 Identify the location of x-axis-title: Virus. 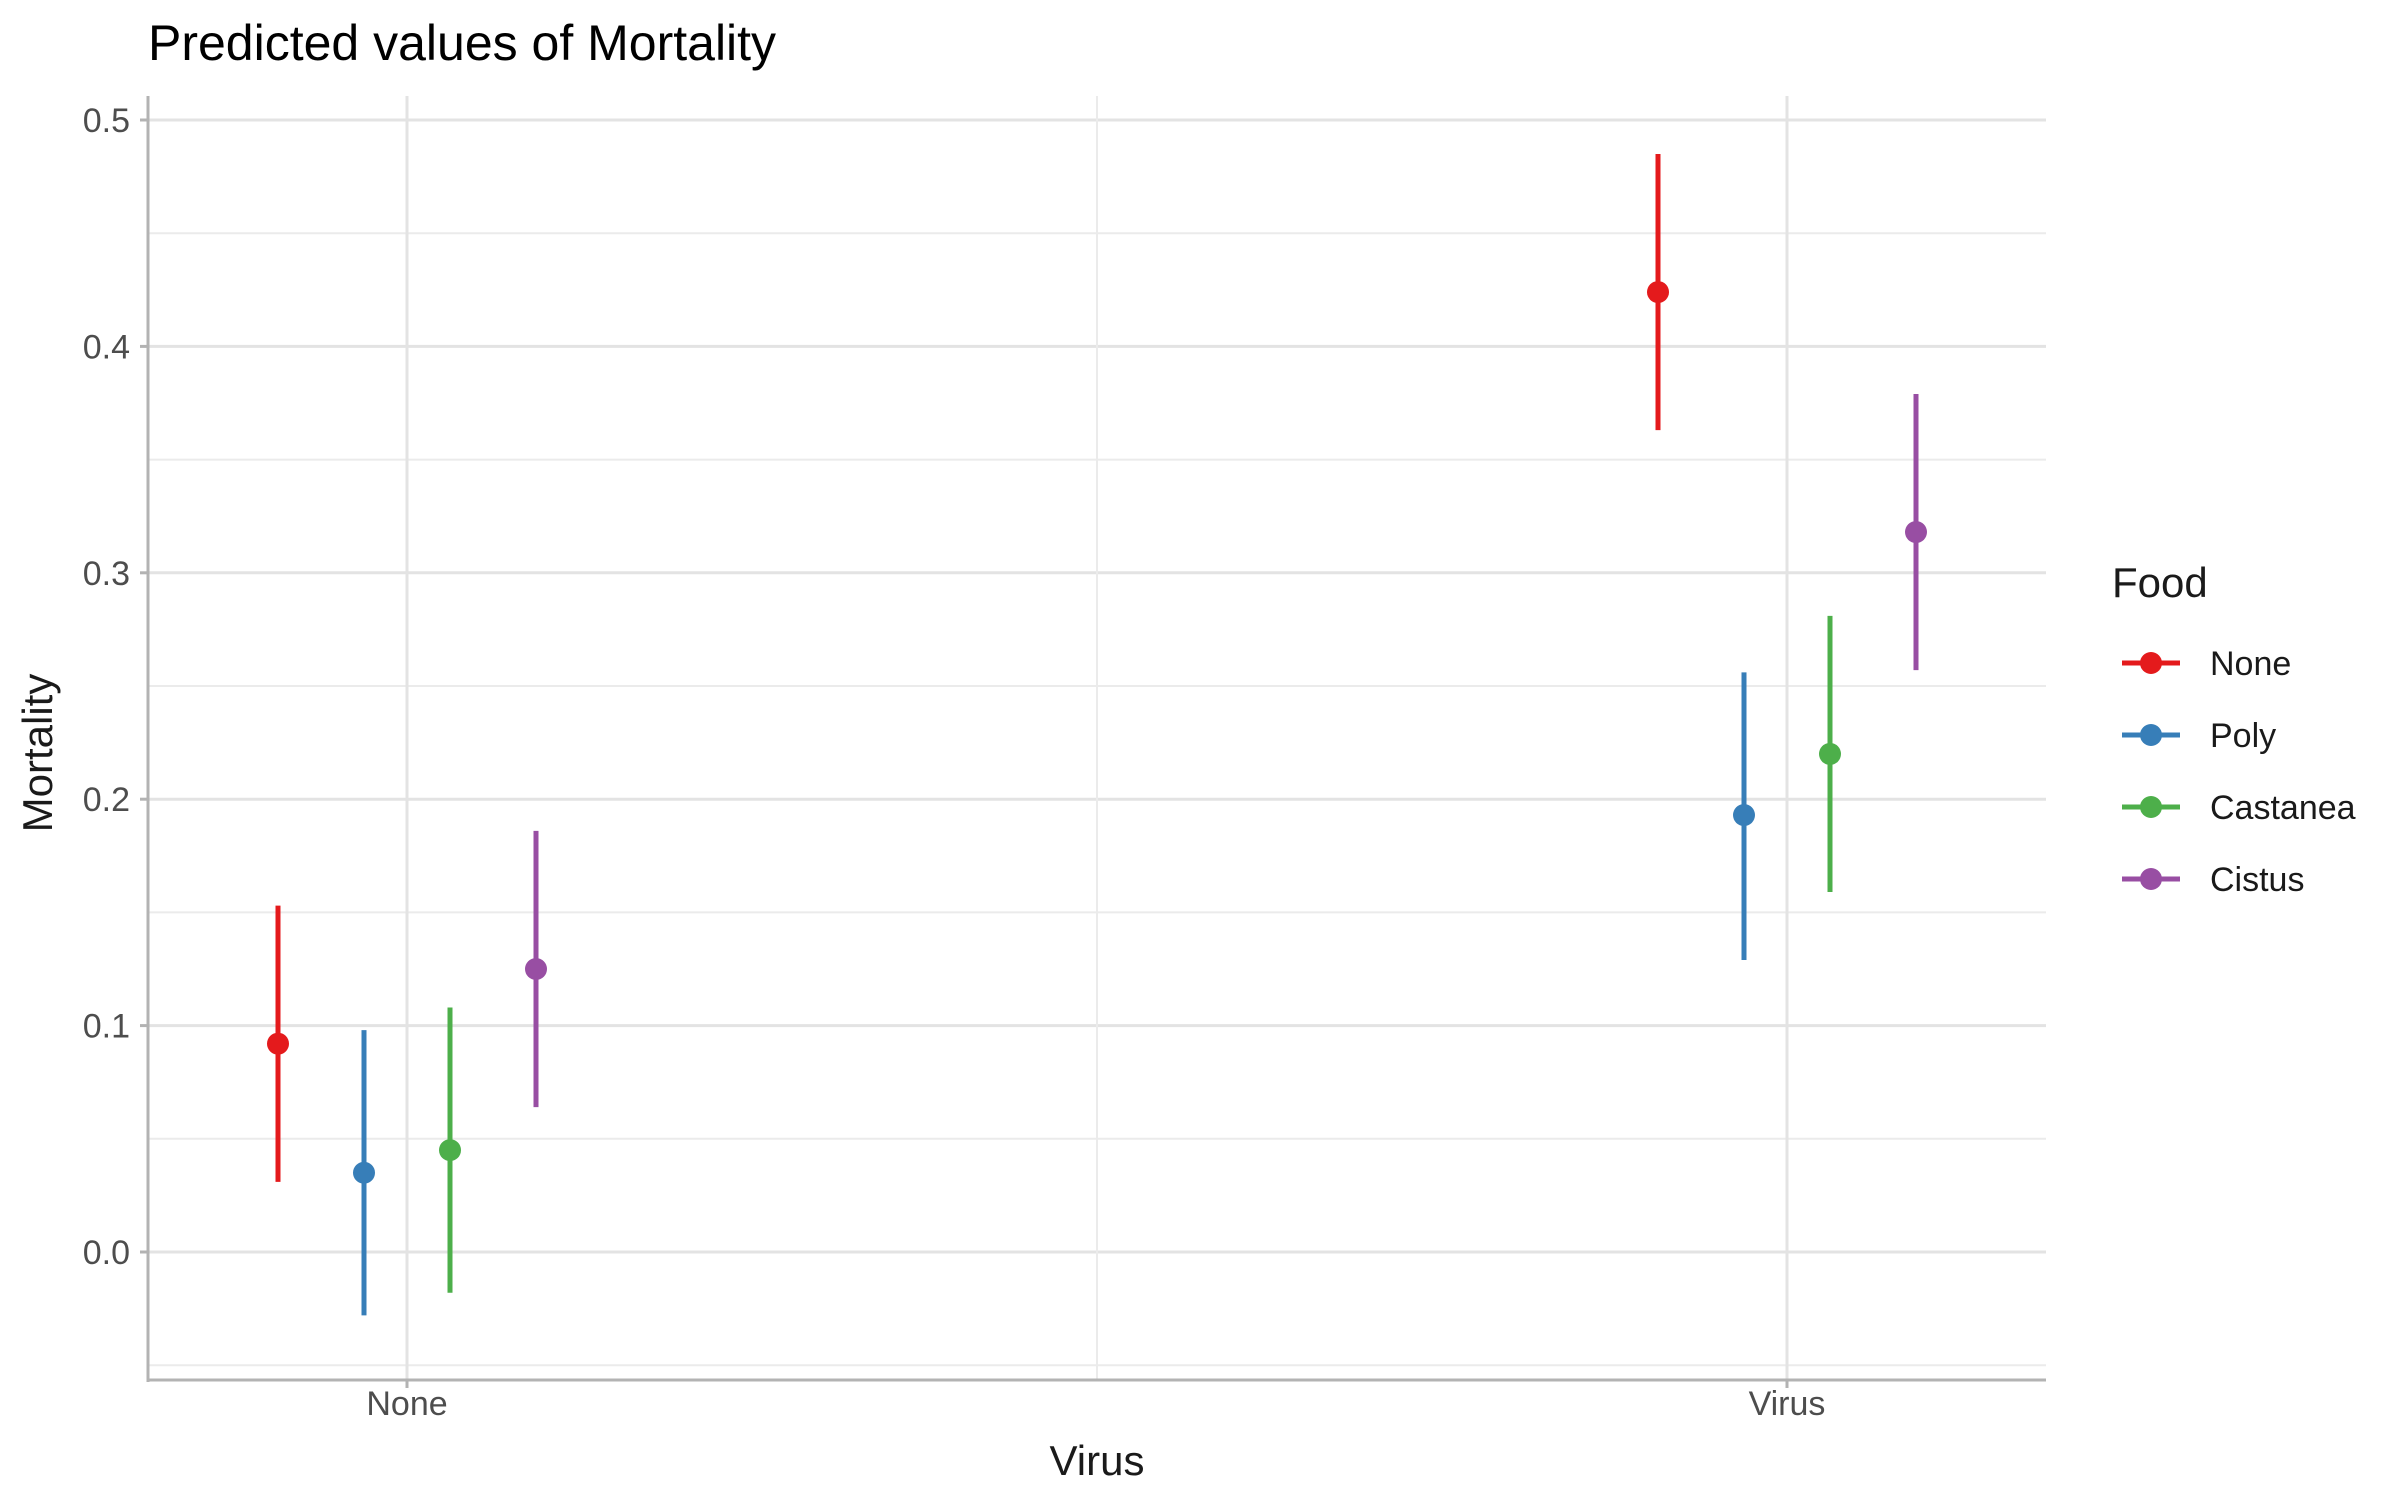
(1097, 1460).